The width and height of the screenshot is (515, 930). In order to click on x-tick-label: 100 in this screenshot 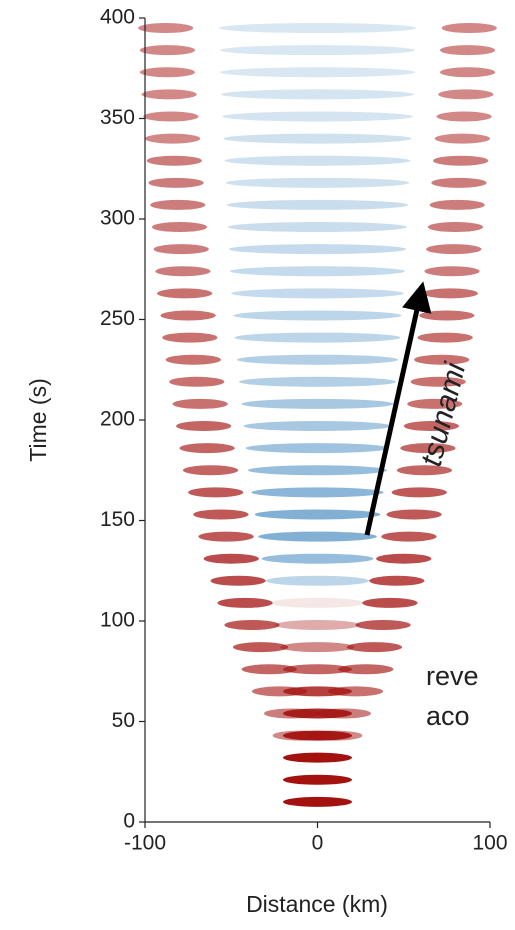, I will do `click(489, 843)`.